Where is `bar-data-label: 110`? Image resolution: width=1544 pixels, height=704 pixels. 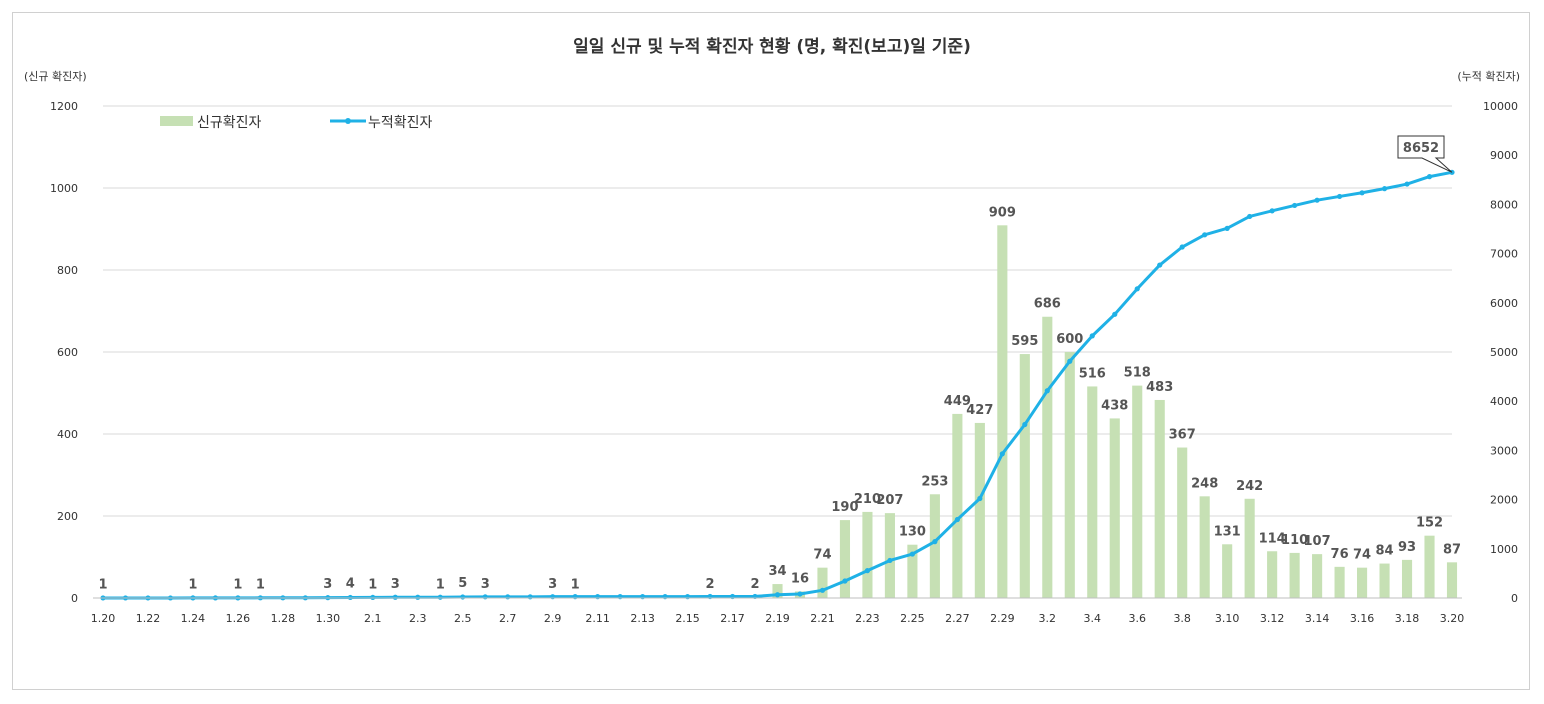
bar-data-label: 110 is located at coordinates (1294, 540).